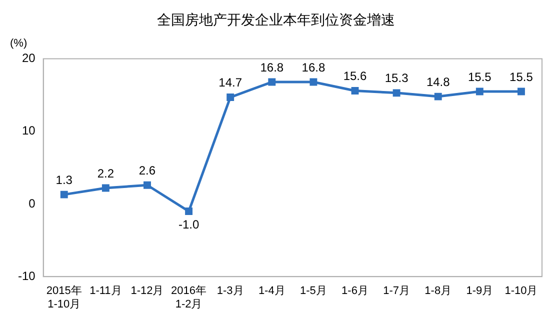  I want to click on data-label: 14.8, so click(438, 81).